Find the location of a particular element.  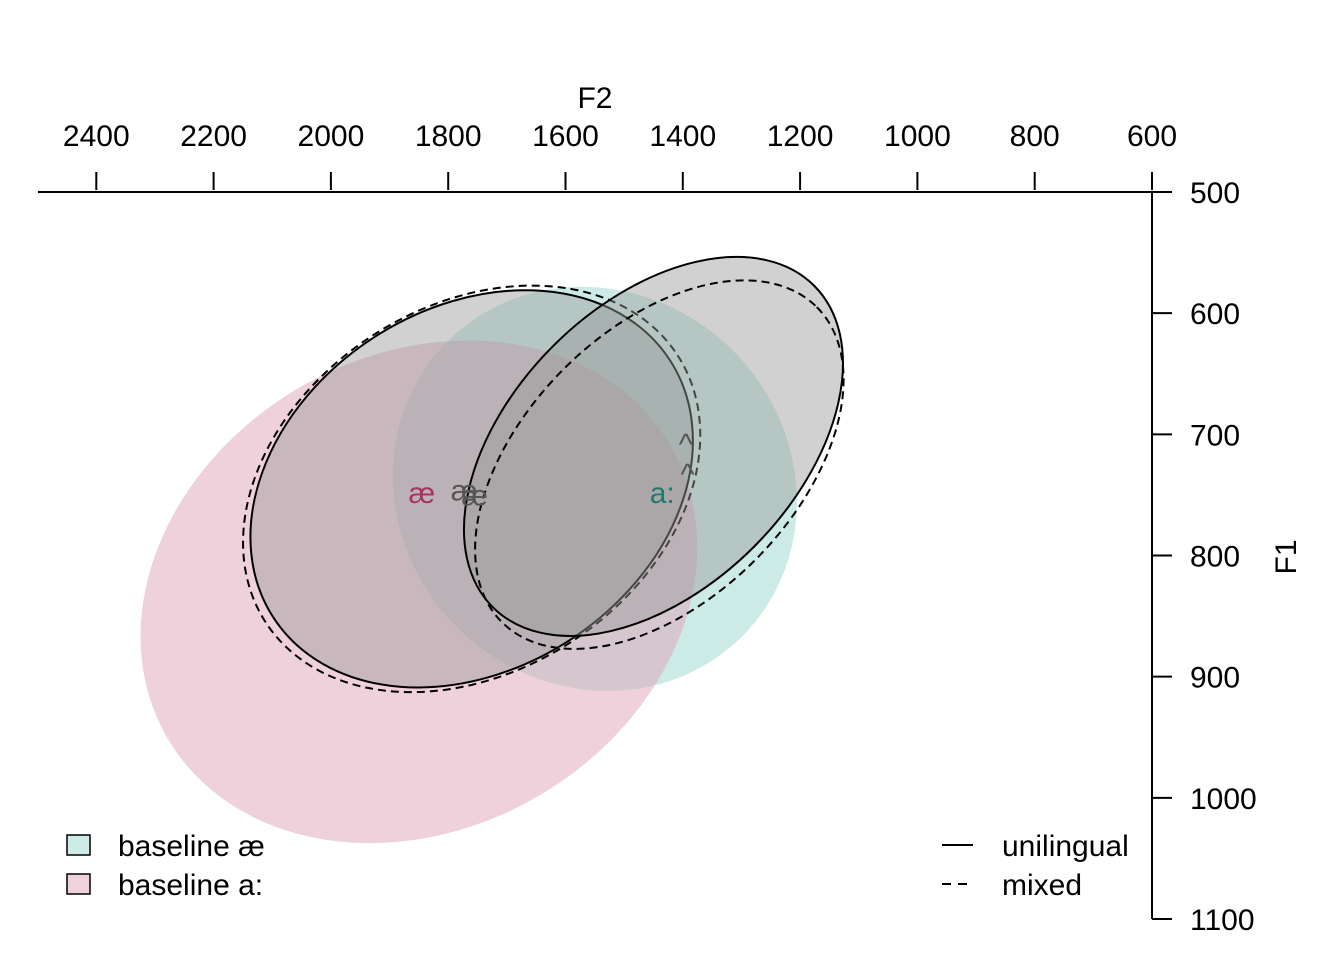

x-tick-label-4: 1600 is located at coordinates (565, 136).